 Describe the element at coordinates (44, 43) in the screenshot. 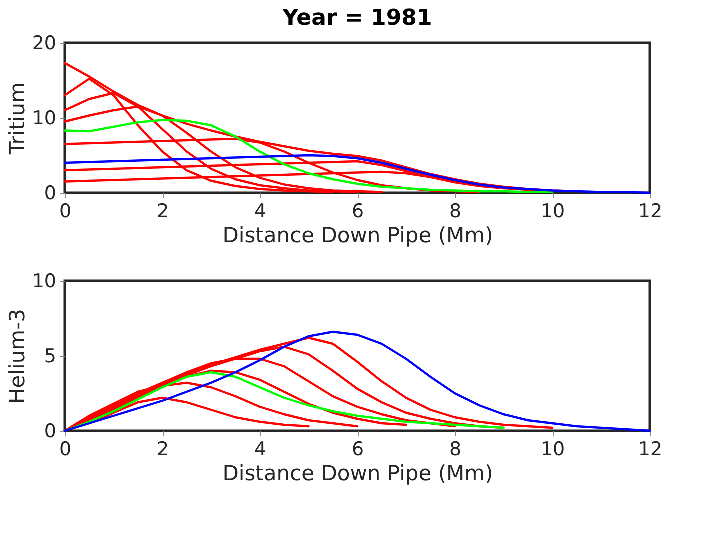

I see `y-tick-label: 20` at that location.